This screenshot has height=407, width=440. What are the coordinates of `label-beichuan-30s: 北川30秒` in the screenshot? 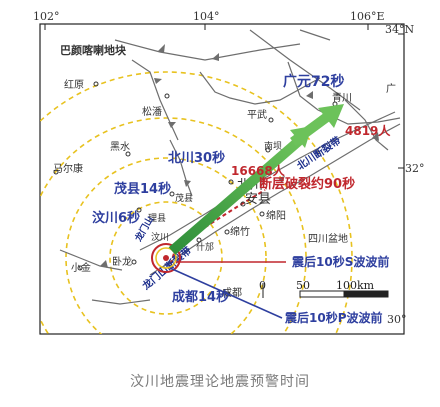 It's located at (196, 158).